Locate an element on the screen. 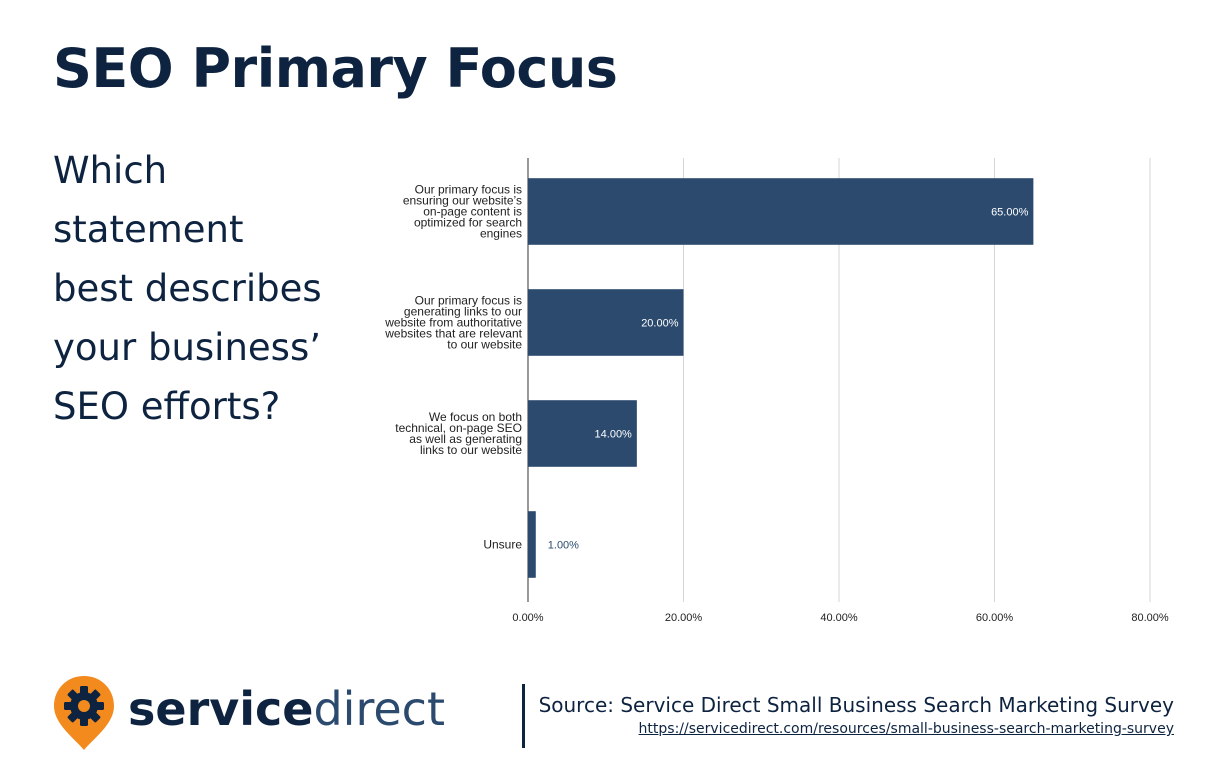  data-label: 65.00% is located at coordinates (1010, 213).